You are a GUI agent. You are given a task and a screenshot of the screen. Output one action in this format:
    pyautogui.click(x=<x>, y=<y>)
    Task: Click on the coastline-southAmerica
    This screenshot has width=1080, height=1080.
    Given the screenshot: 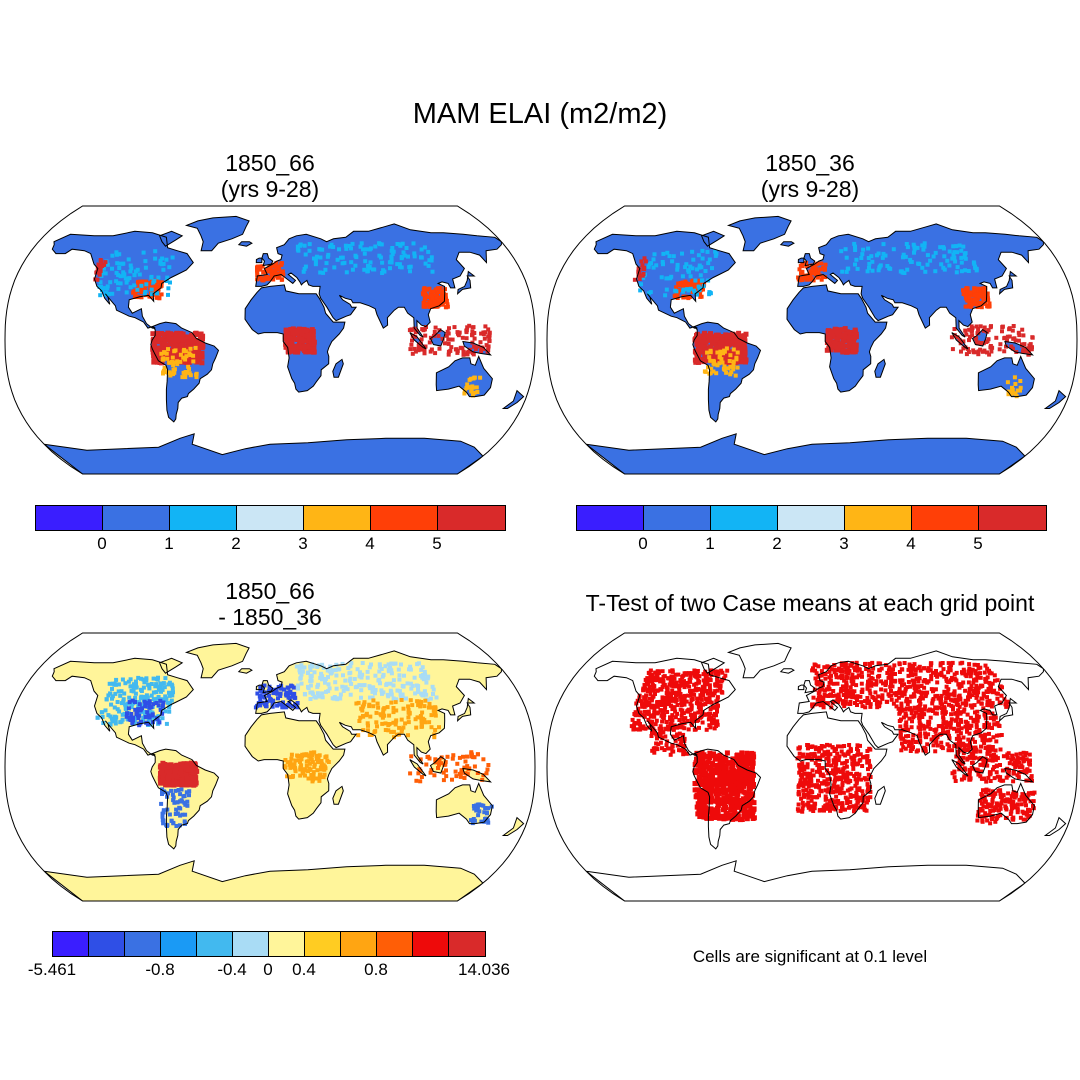 What is the action you would take?
    pyautogui.click(x=185, y=799)
    